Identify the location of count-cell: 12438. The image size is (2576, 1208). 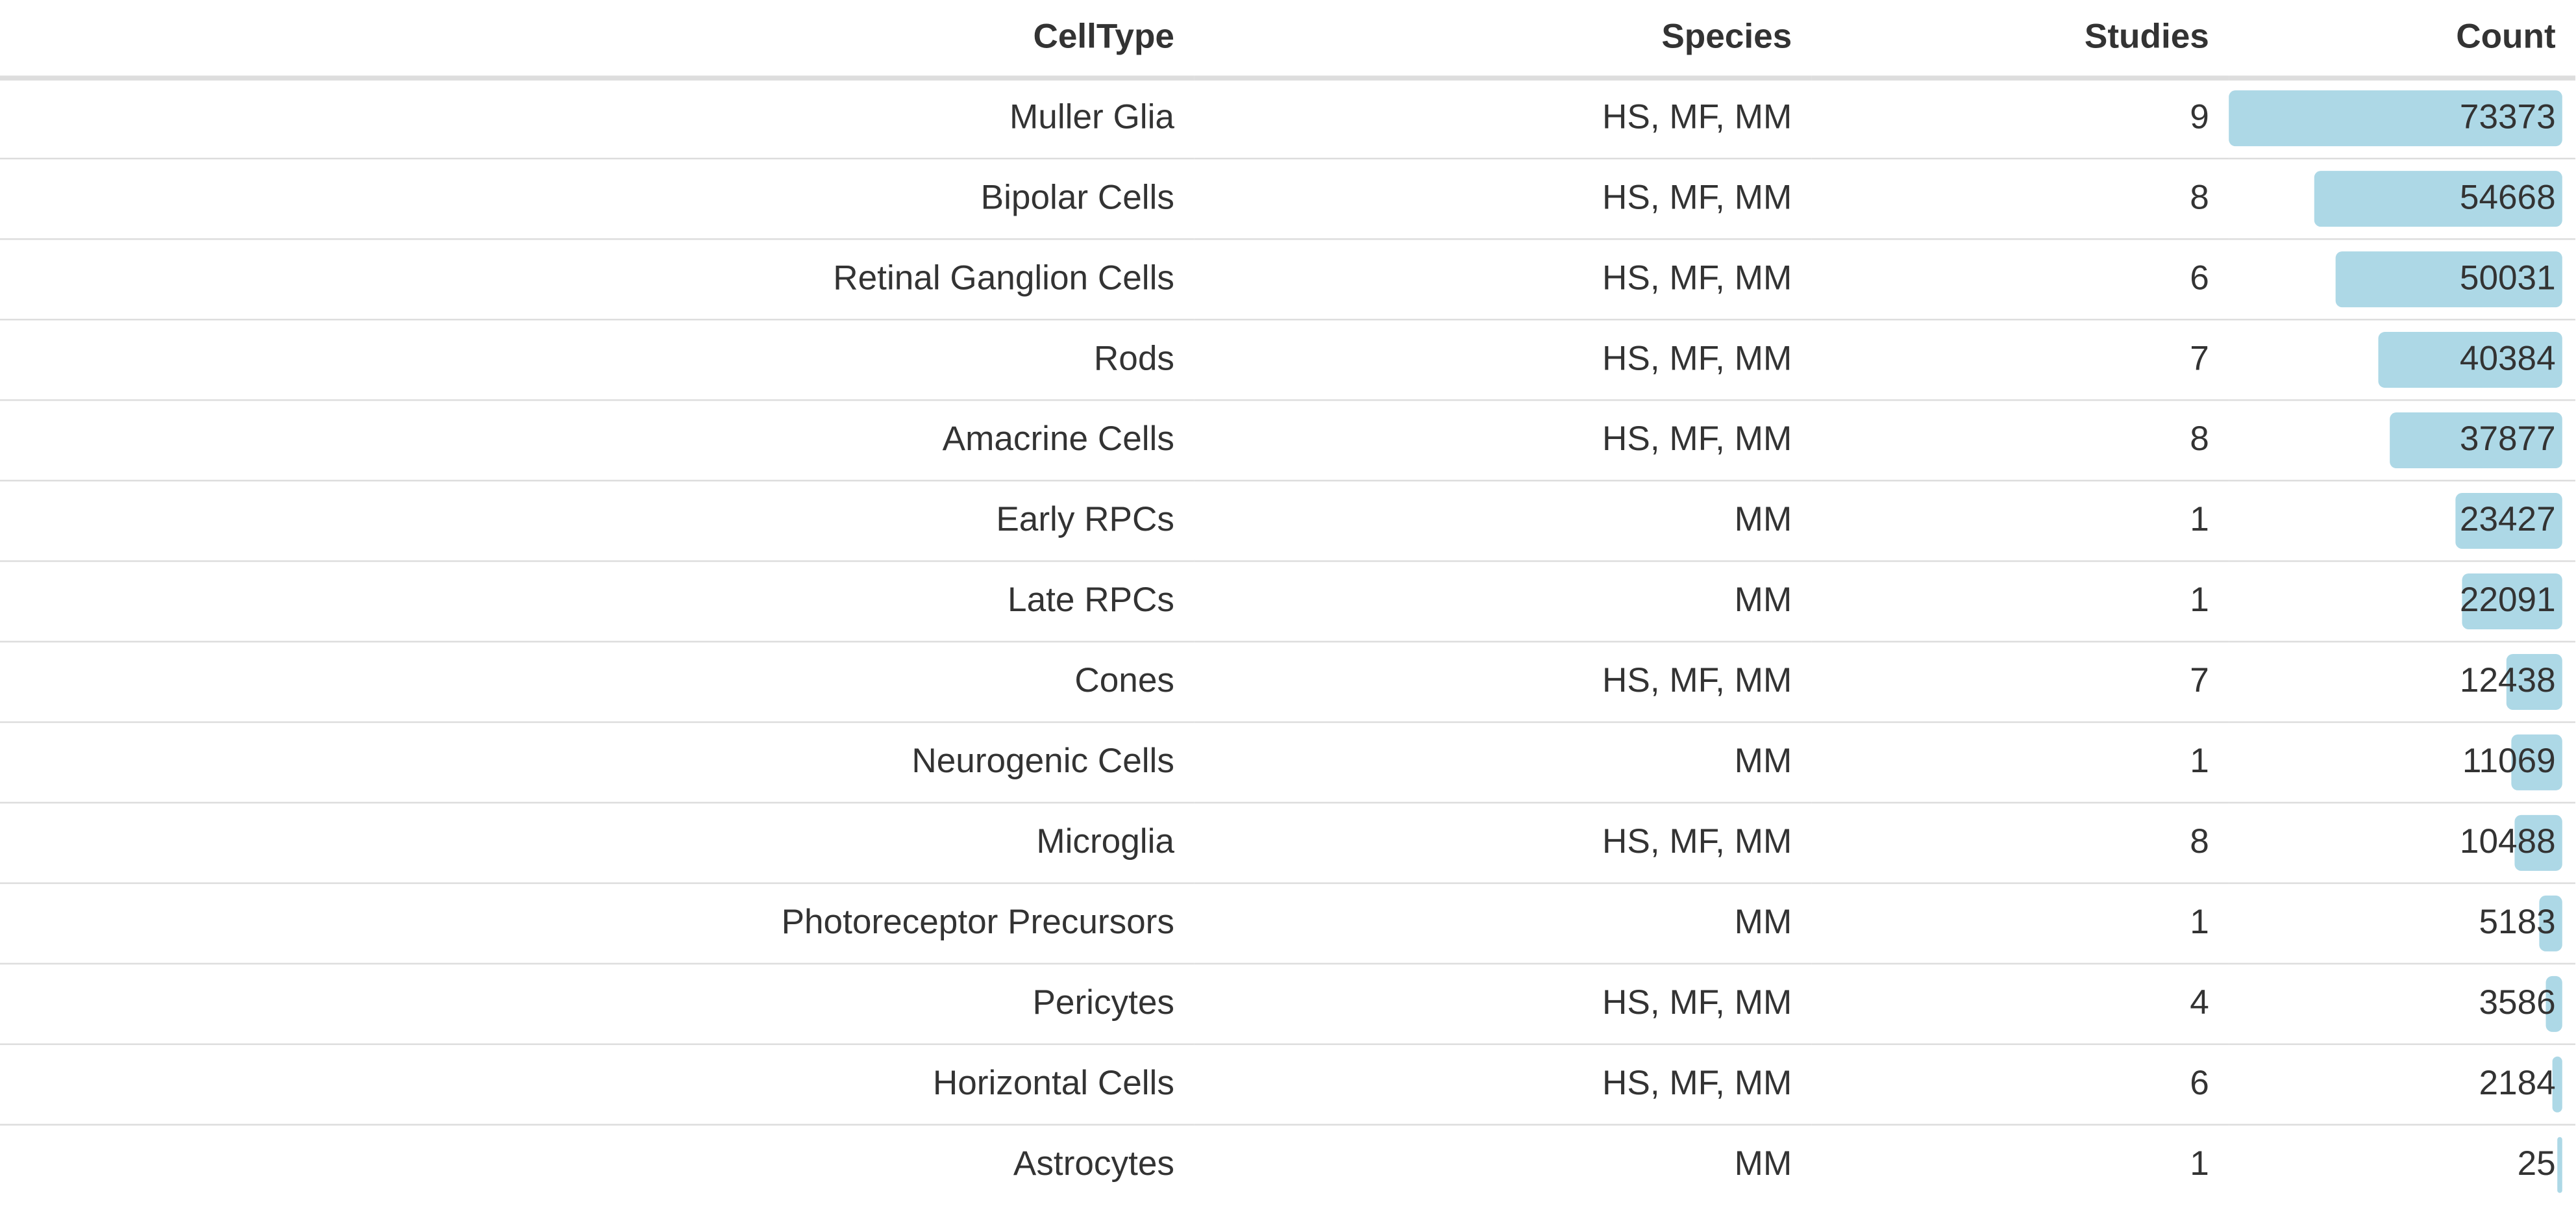
(2402, 681).